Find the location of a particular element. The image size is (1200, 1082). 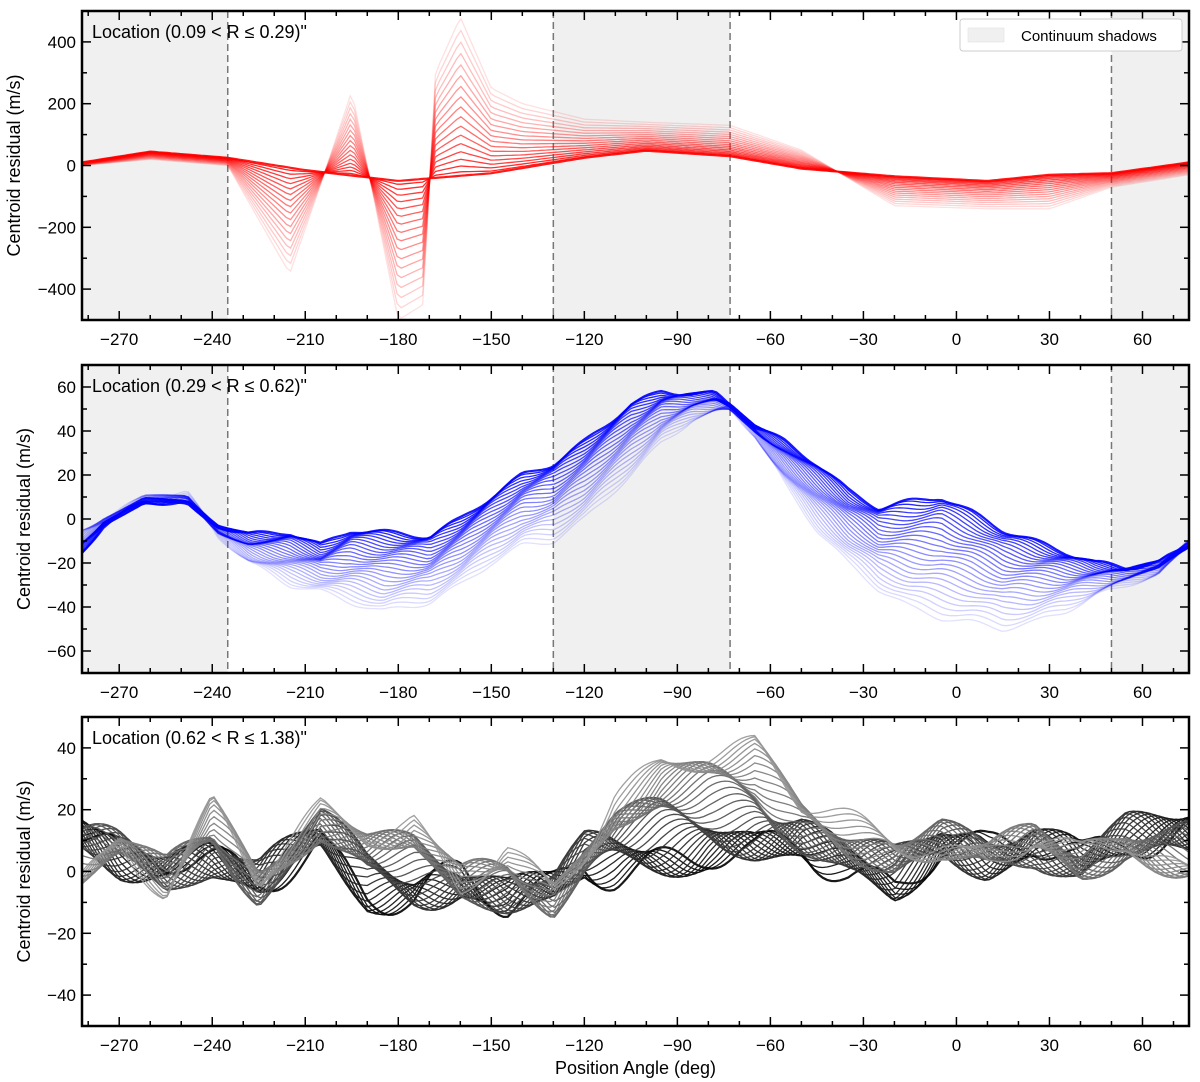

location-annotation: Location (0.62 < R ≤ 1.38)" is located at coordinates (199, 738).